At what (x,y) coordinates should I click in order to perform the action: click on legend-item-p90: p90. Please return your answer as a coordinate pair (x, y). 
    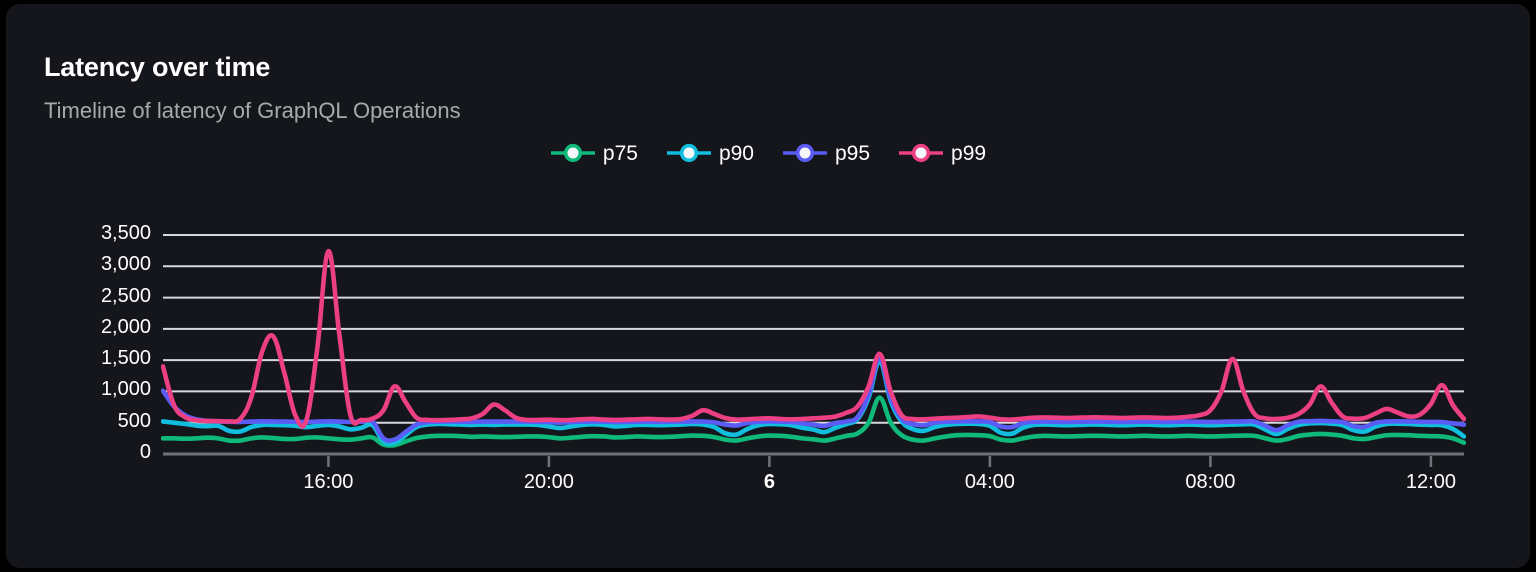
    Looking at the image, I should click on (710, 153).